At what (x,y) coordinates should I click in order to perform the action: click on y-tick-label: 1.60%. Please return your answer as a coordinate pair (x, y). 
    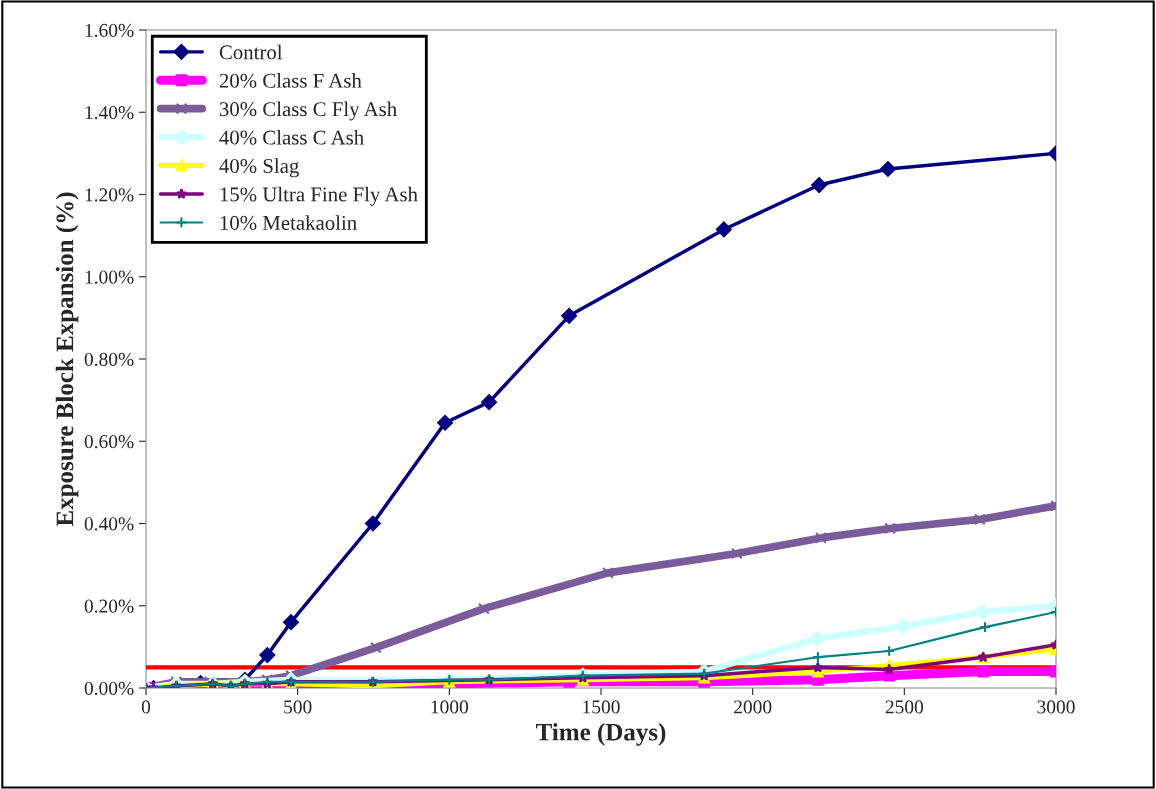
    Looking at the image, I should click on (109, 30).